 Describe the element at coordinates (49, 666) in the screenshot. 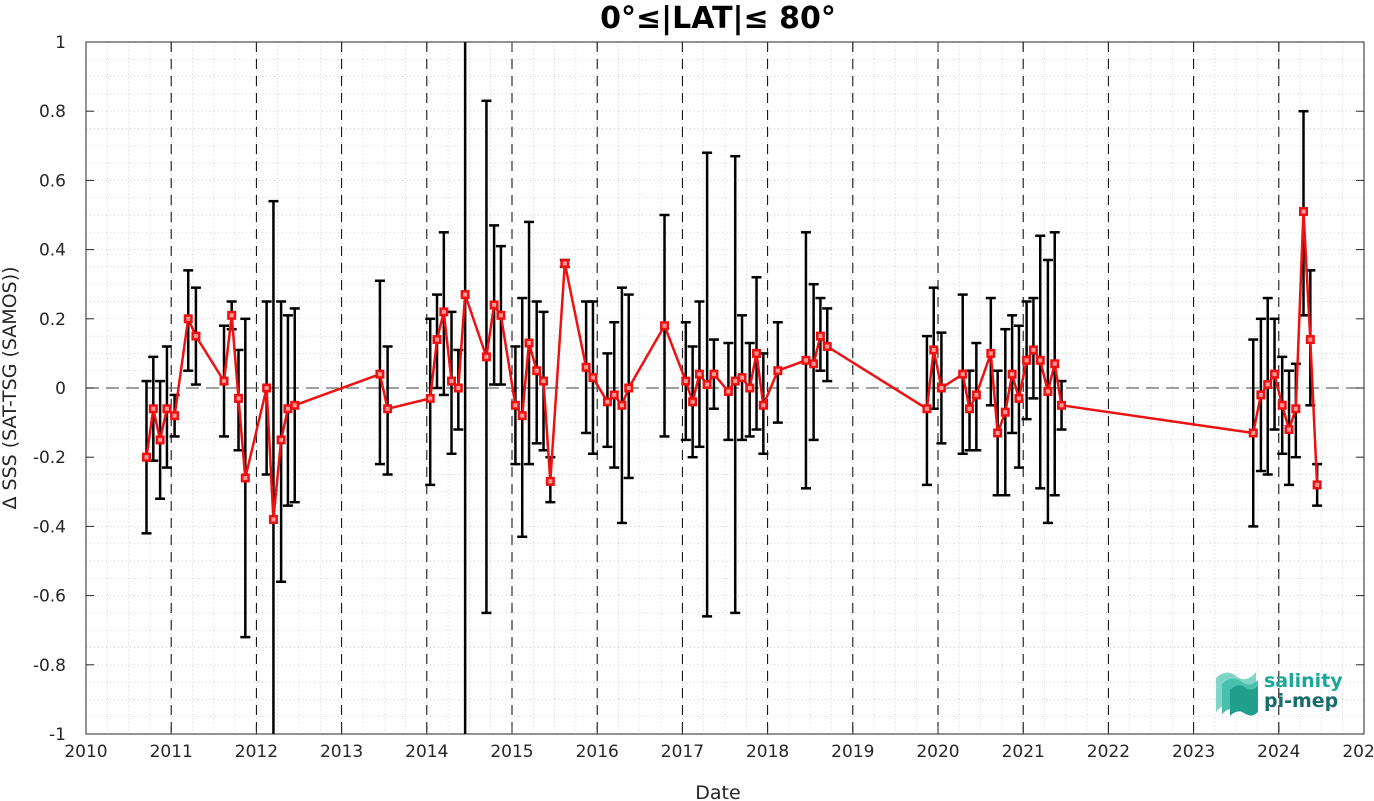

I see `y-tick-label: -0.8` at that location.